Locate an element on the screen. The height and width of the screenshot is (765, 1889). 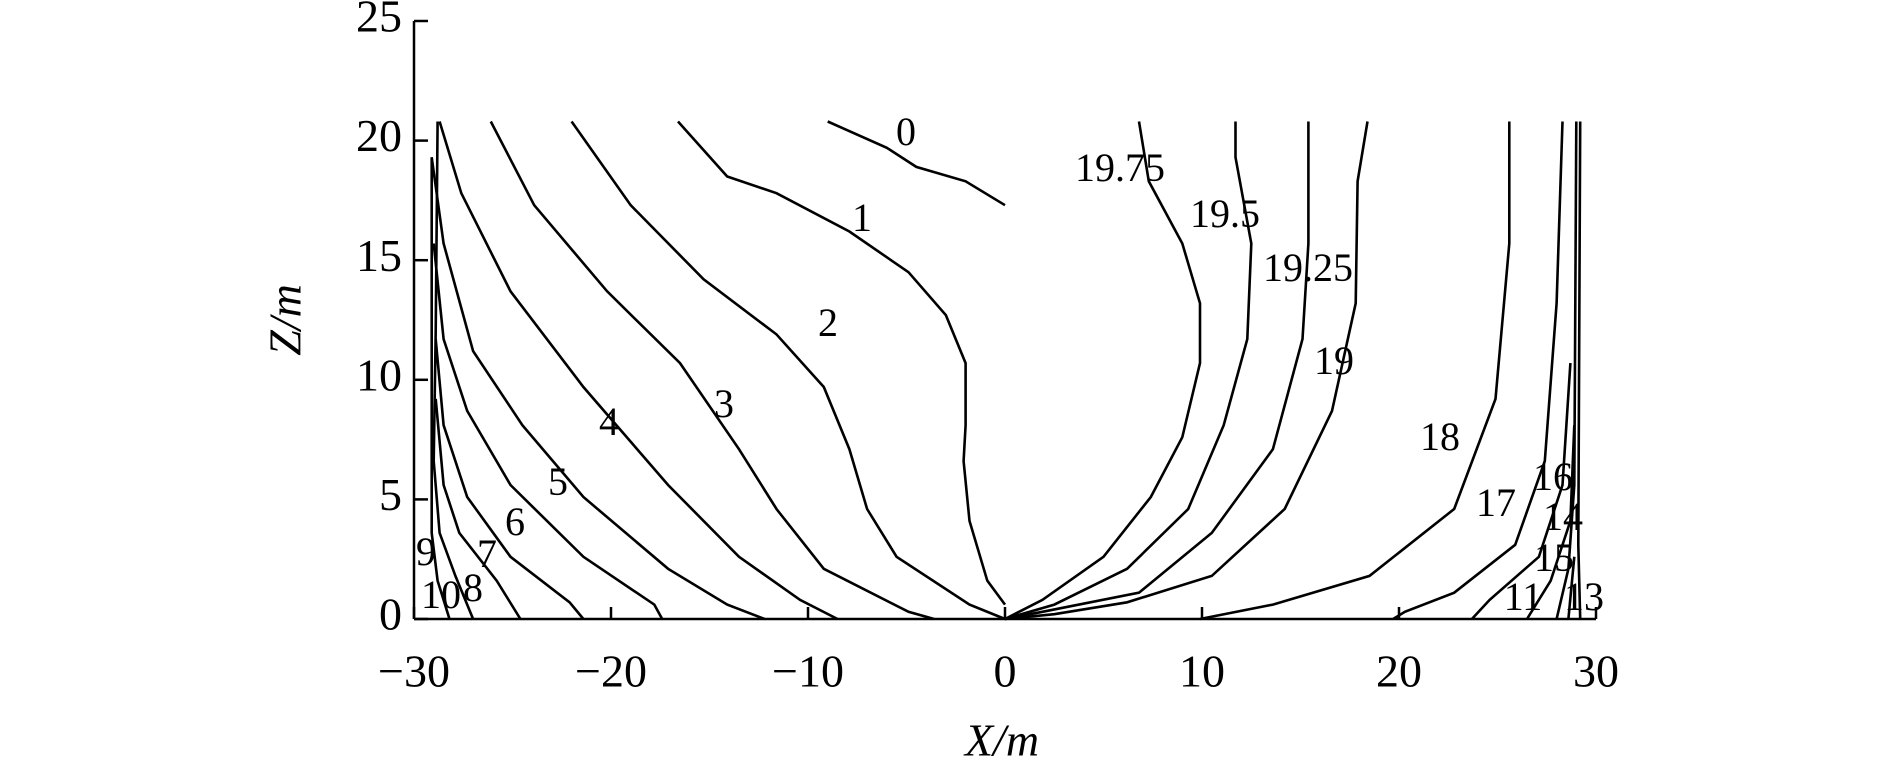
contour-label: 11 is located at coordinates (1523, 596).